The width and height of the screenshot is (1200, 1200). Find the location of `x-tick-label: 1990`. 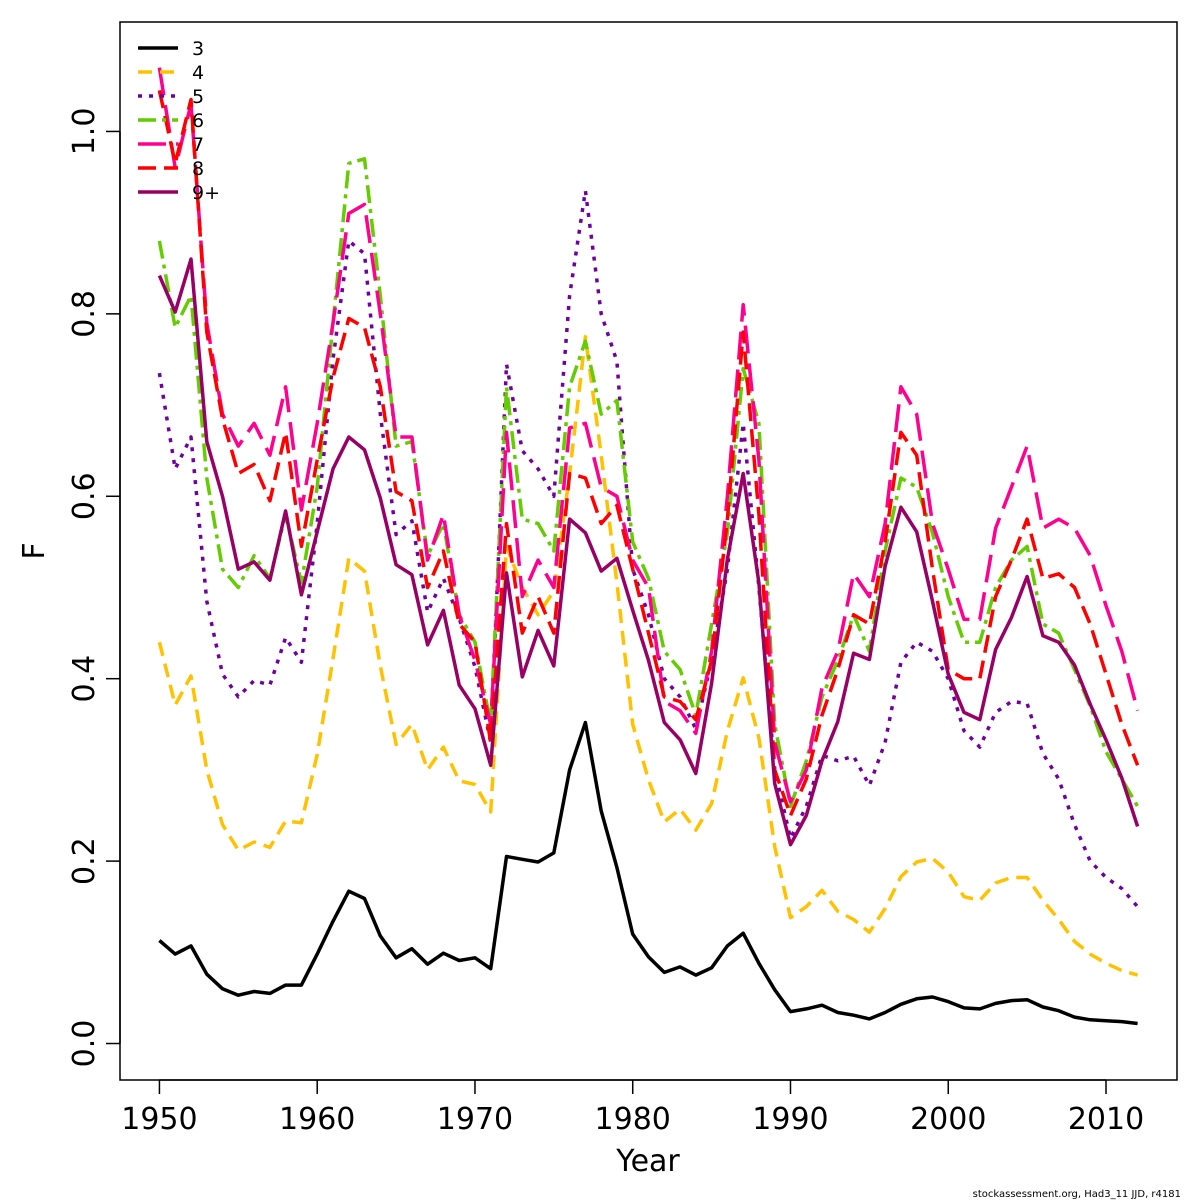

x-tick-label: 1990 is located at coordinates (790, 1119).